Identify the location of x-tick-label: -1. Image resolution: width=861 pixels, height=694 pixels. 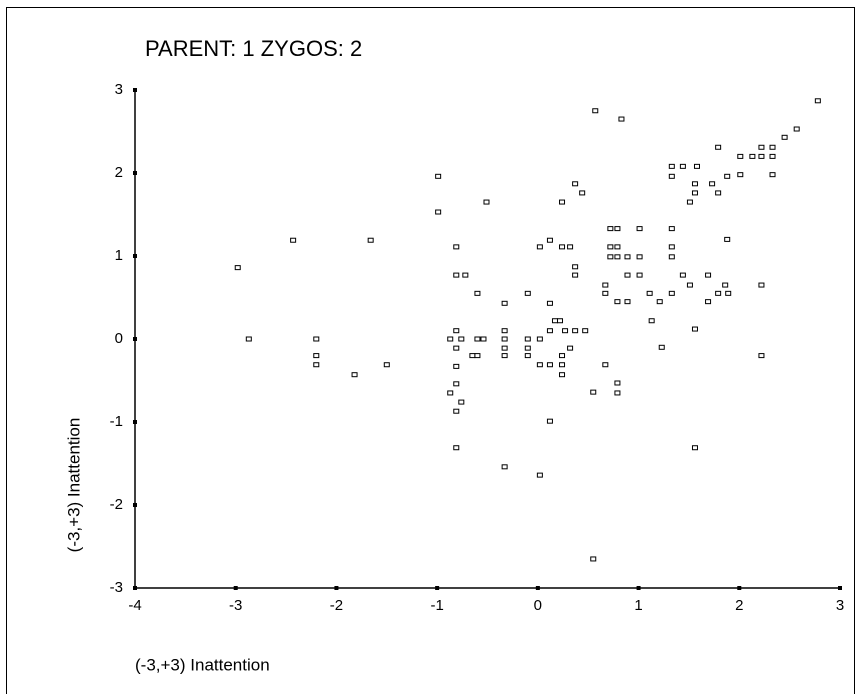
(436, 605).